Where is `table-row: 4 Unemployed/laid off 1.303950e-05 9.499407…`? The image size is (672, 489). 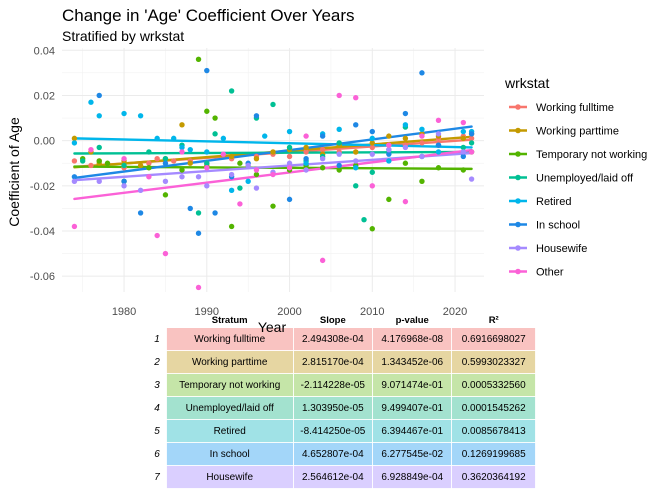
table-row: 4 Unemployed/laid off 1.303950e-05 9.499407… is located at coordinates (338, 408).